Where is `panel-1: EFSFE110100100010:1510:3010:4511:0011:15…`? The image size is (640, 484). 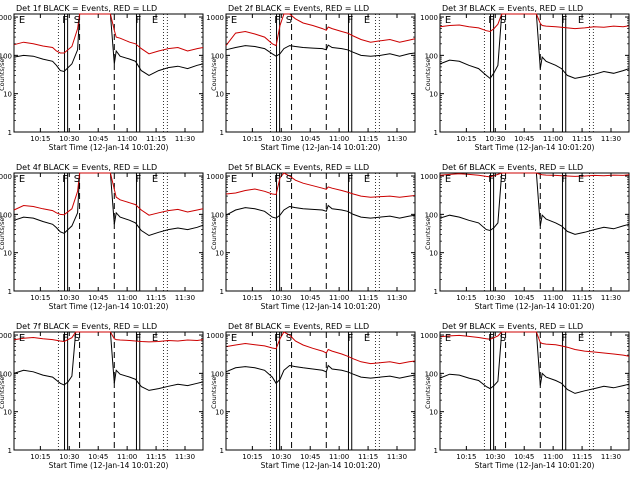
panel-1: EFSFE110100100010:1510:3010:4511:0011:15… is located at coordinates (102, 78).